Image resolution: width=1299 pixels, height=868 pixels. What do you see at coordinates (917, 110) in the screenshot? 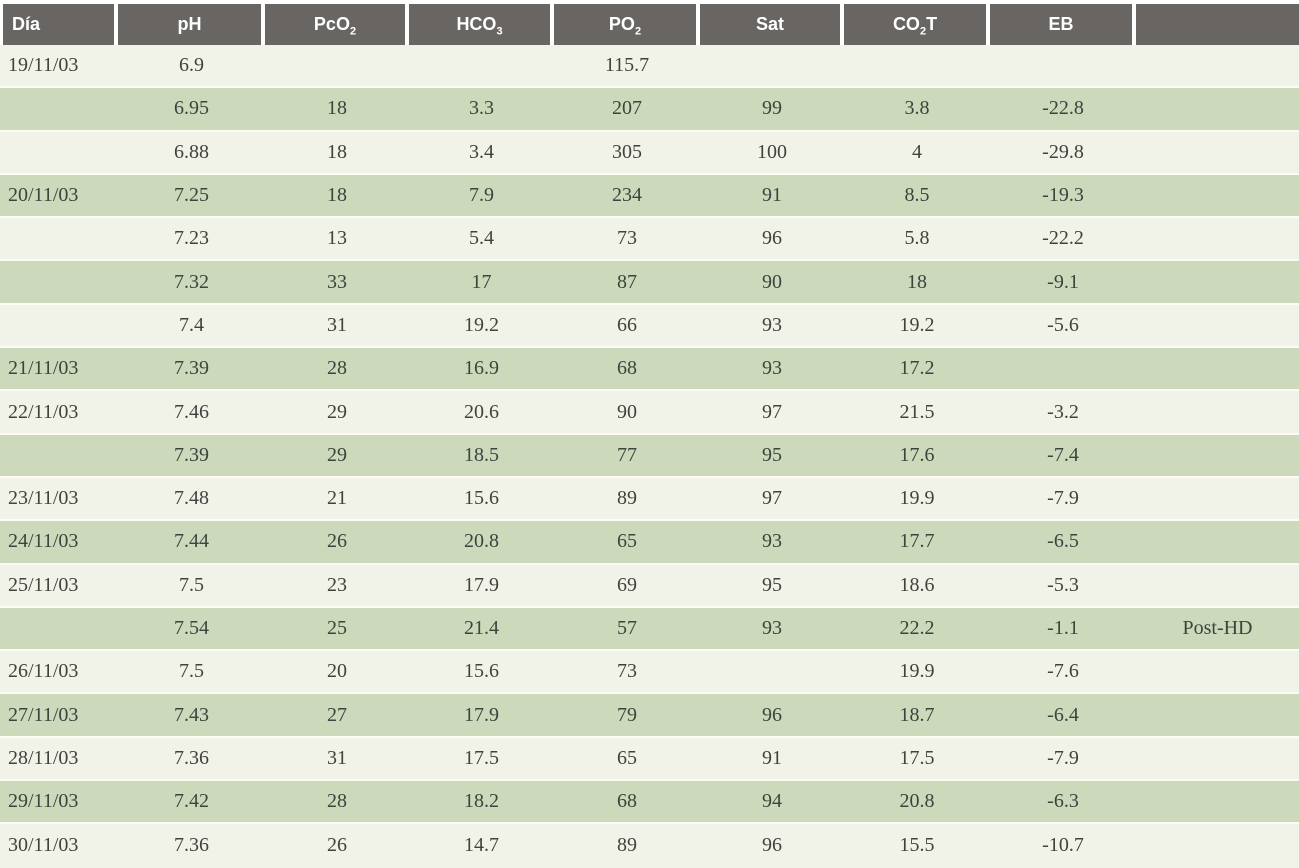
I see `cell-co2t: 3.8` at bounding box center [917, 110].